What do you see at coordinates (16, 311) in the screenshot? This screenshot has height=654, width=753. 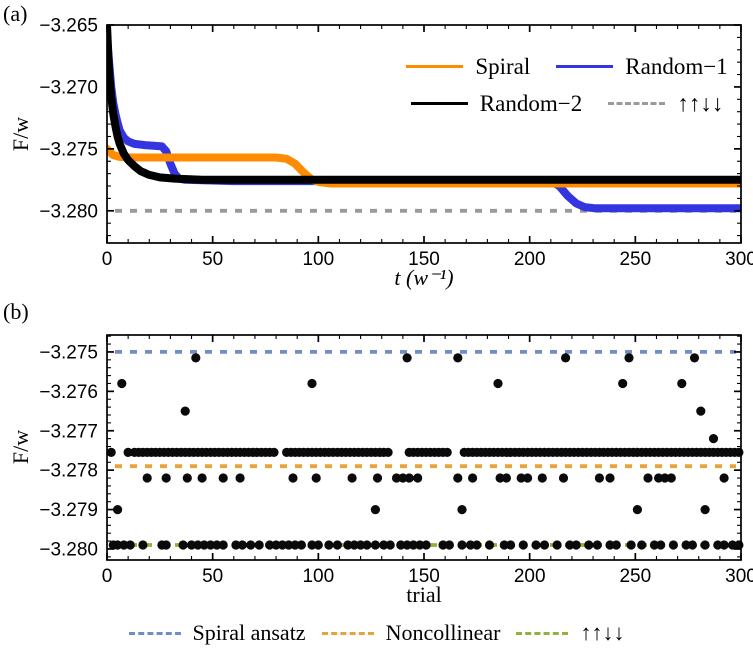 I see `panel-b-label: (b)` at bounding box center [16, 311].